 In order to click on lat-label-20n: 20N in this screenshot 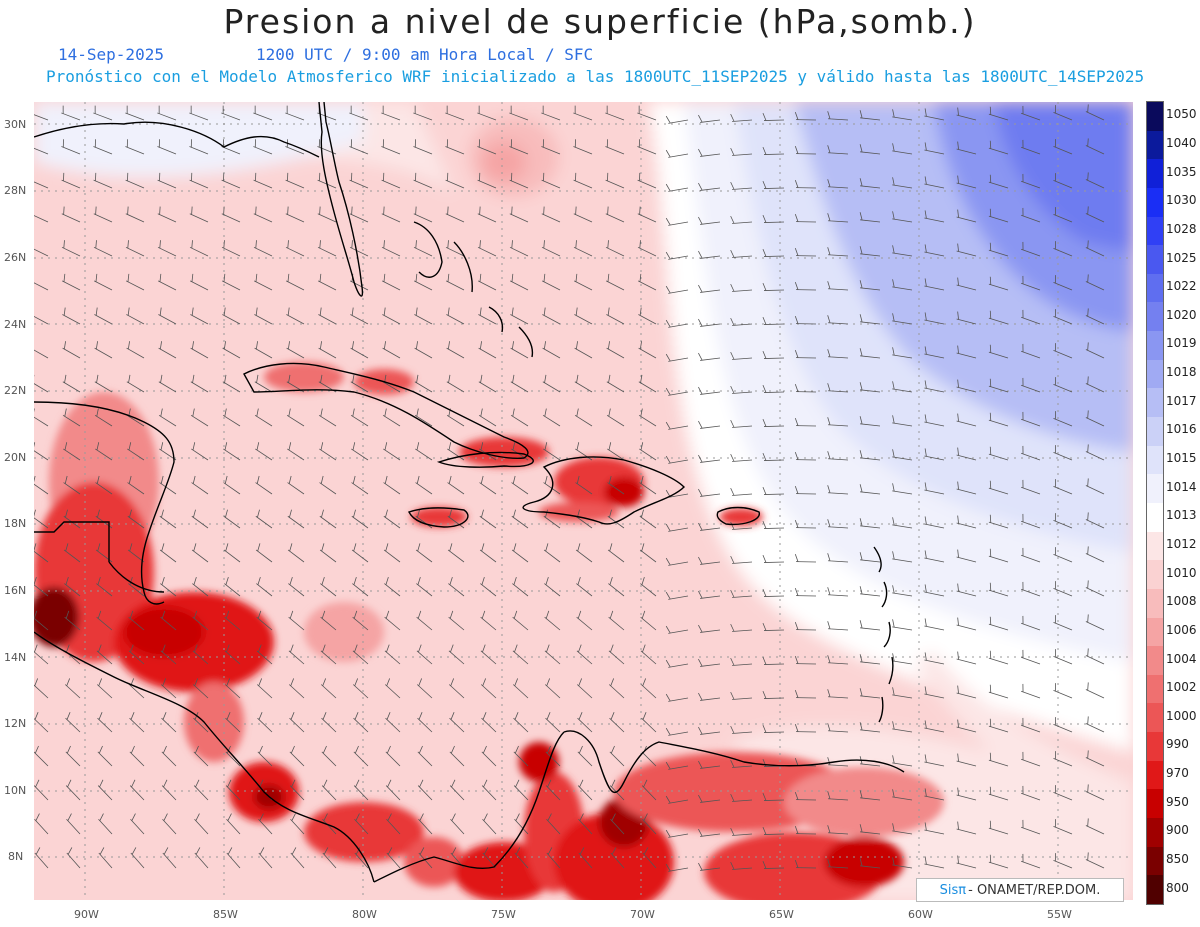, I will do `click(15, 457)`.